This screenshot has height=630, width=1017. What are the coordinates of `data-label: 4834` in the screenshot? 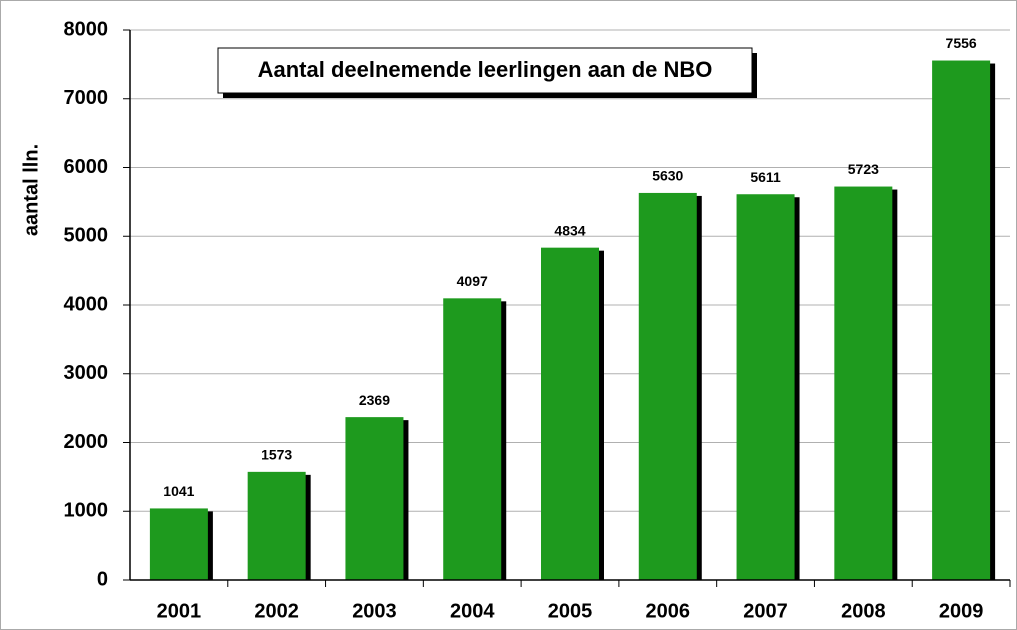 It's located at (569, 230).